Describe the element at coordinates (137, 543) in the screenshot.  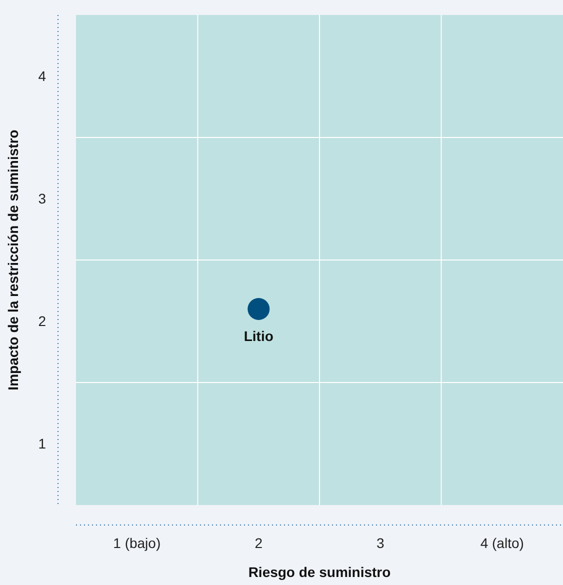
I see `x-tick-label: 1 (bajo)` at that location.